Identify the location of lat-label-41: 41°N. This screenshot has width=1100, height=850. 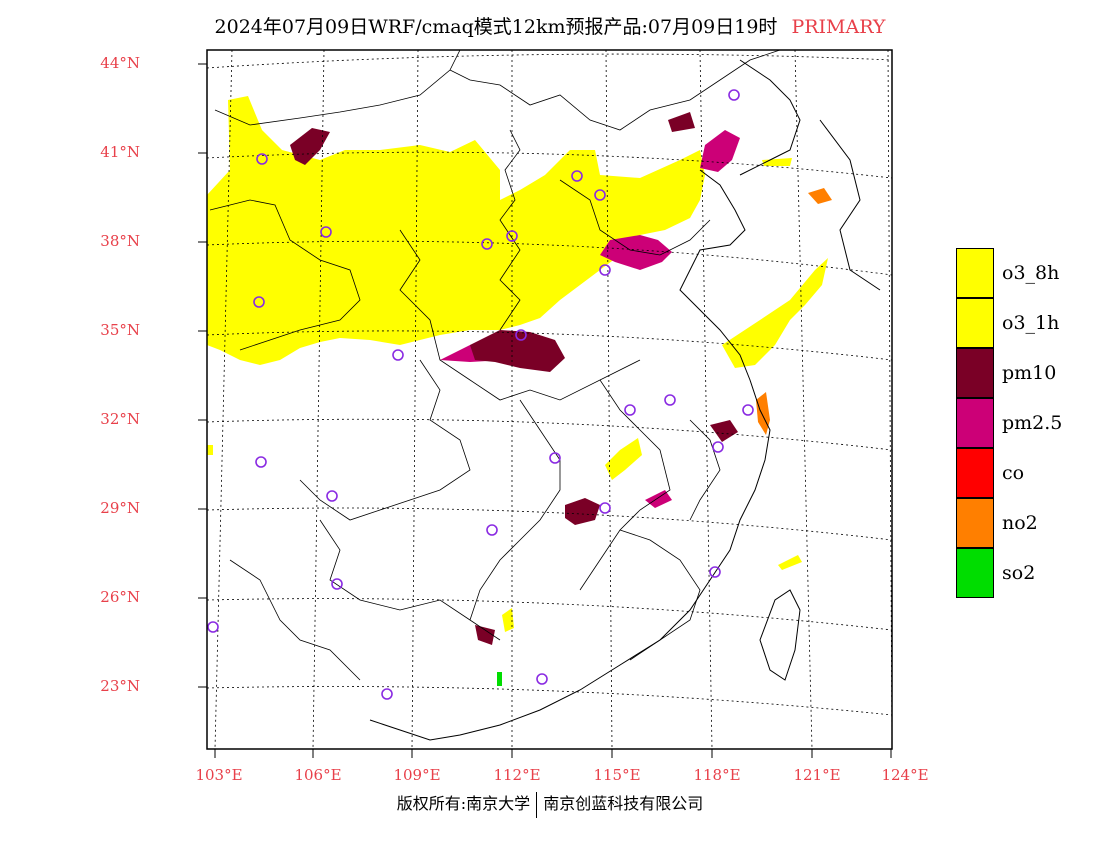
(120, 152).